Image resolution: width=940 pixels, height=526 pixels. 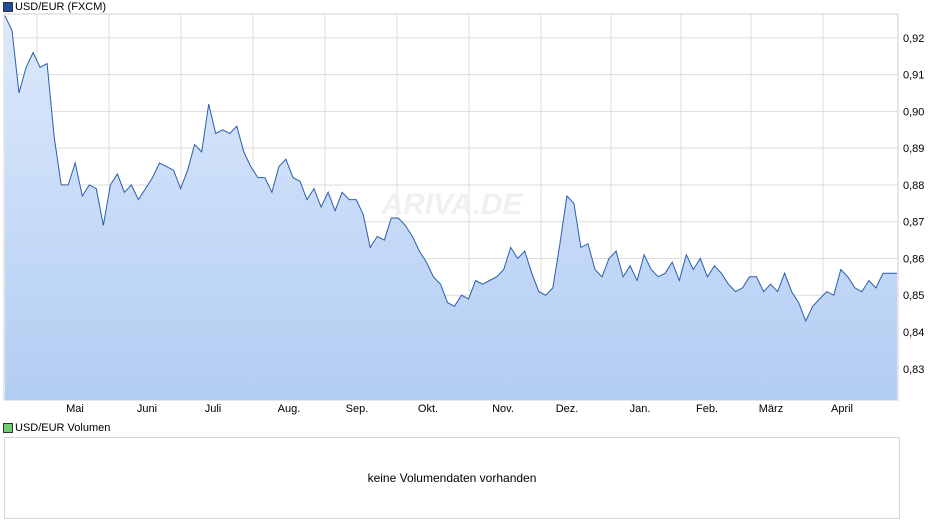 I want to click on volume-legend-swatch, so click(x=8, y=428).